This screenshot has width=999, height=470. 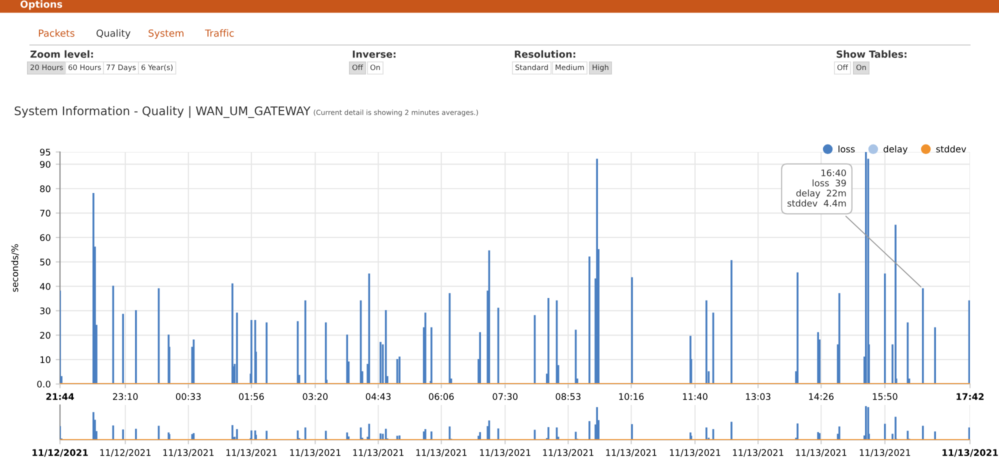 I want to click on text: Quality, so click(x=113, y=34).